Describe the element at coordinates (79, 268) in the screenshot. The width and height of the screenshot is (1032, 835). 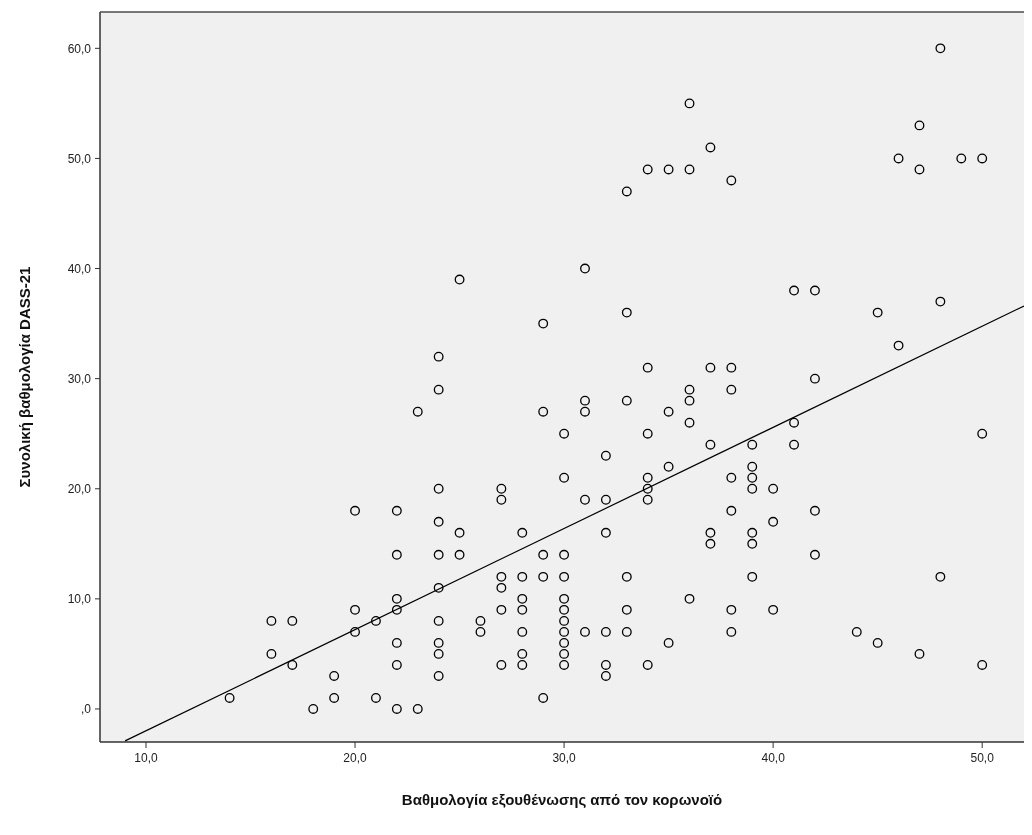
I see `y-tick-label: 40,0` at that location.